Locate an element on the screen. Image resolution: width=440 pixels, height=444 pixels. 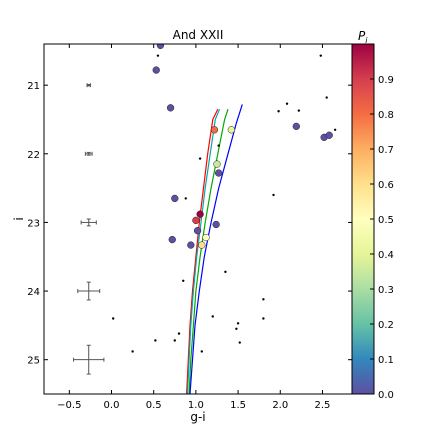
x-tick-label: 2.0 is located at coordinates (280, 405).